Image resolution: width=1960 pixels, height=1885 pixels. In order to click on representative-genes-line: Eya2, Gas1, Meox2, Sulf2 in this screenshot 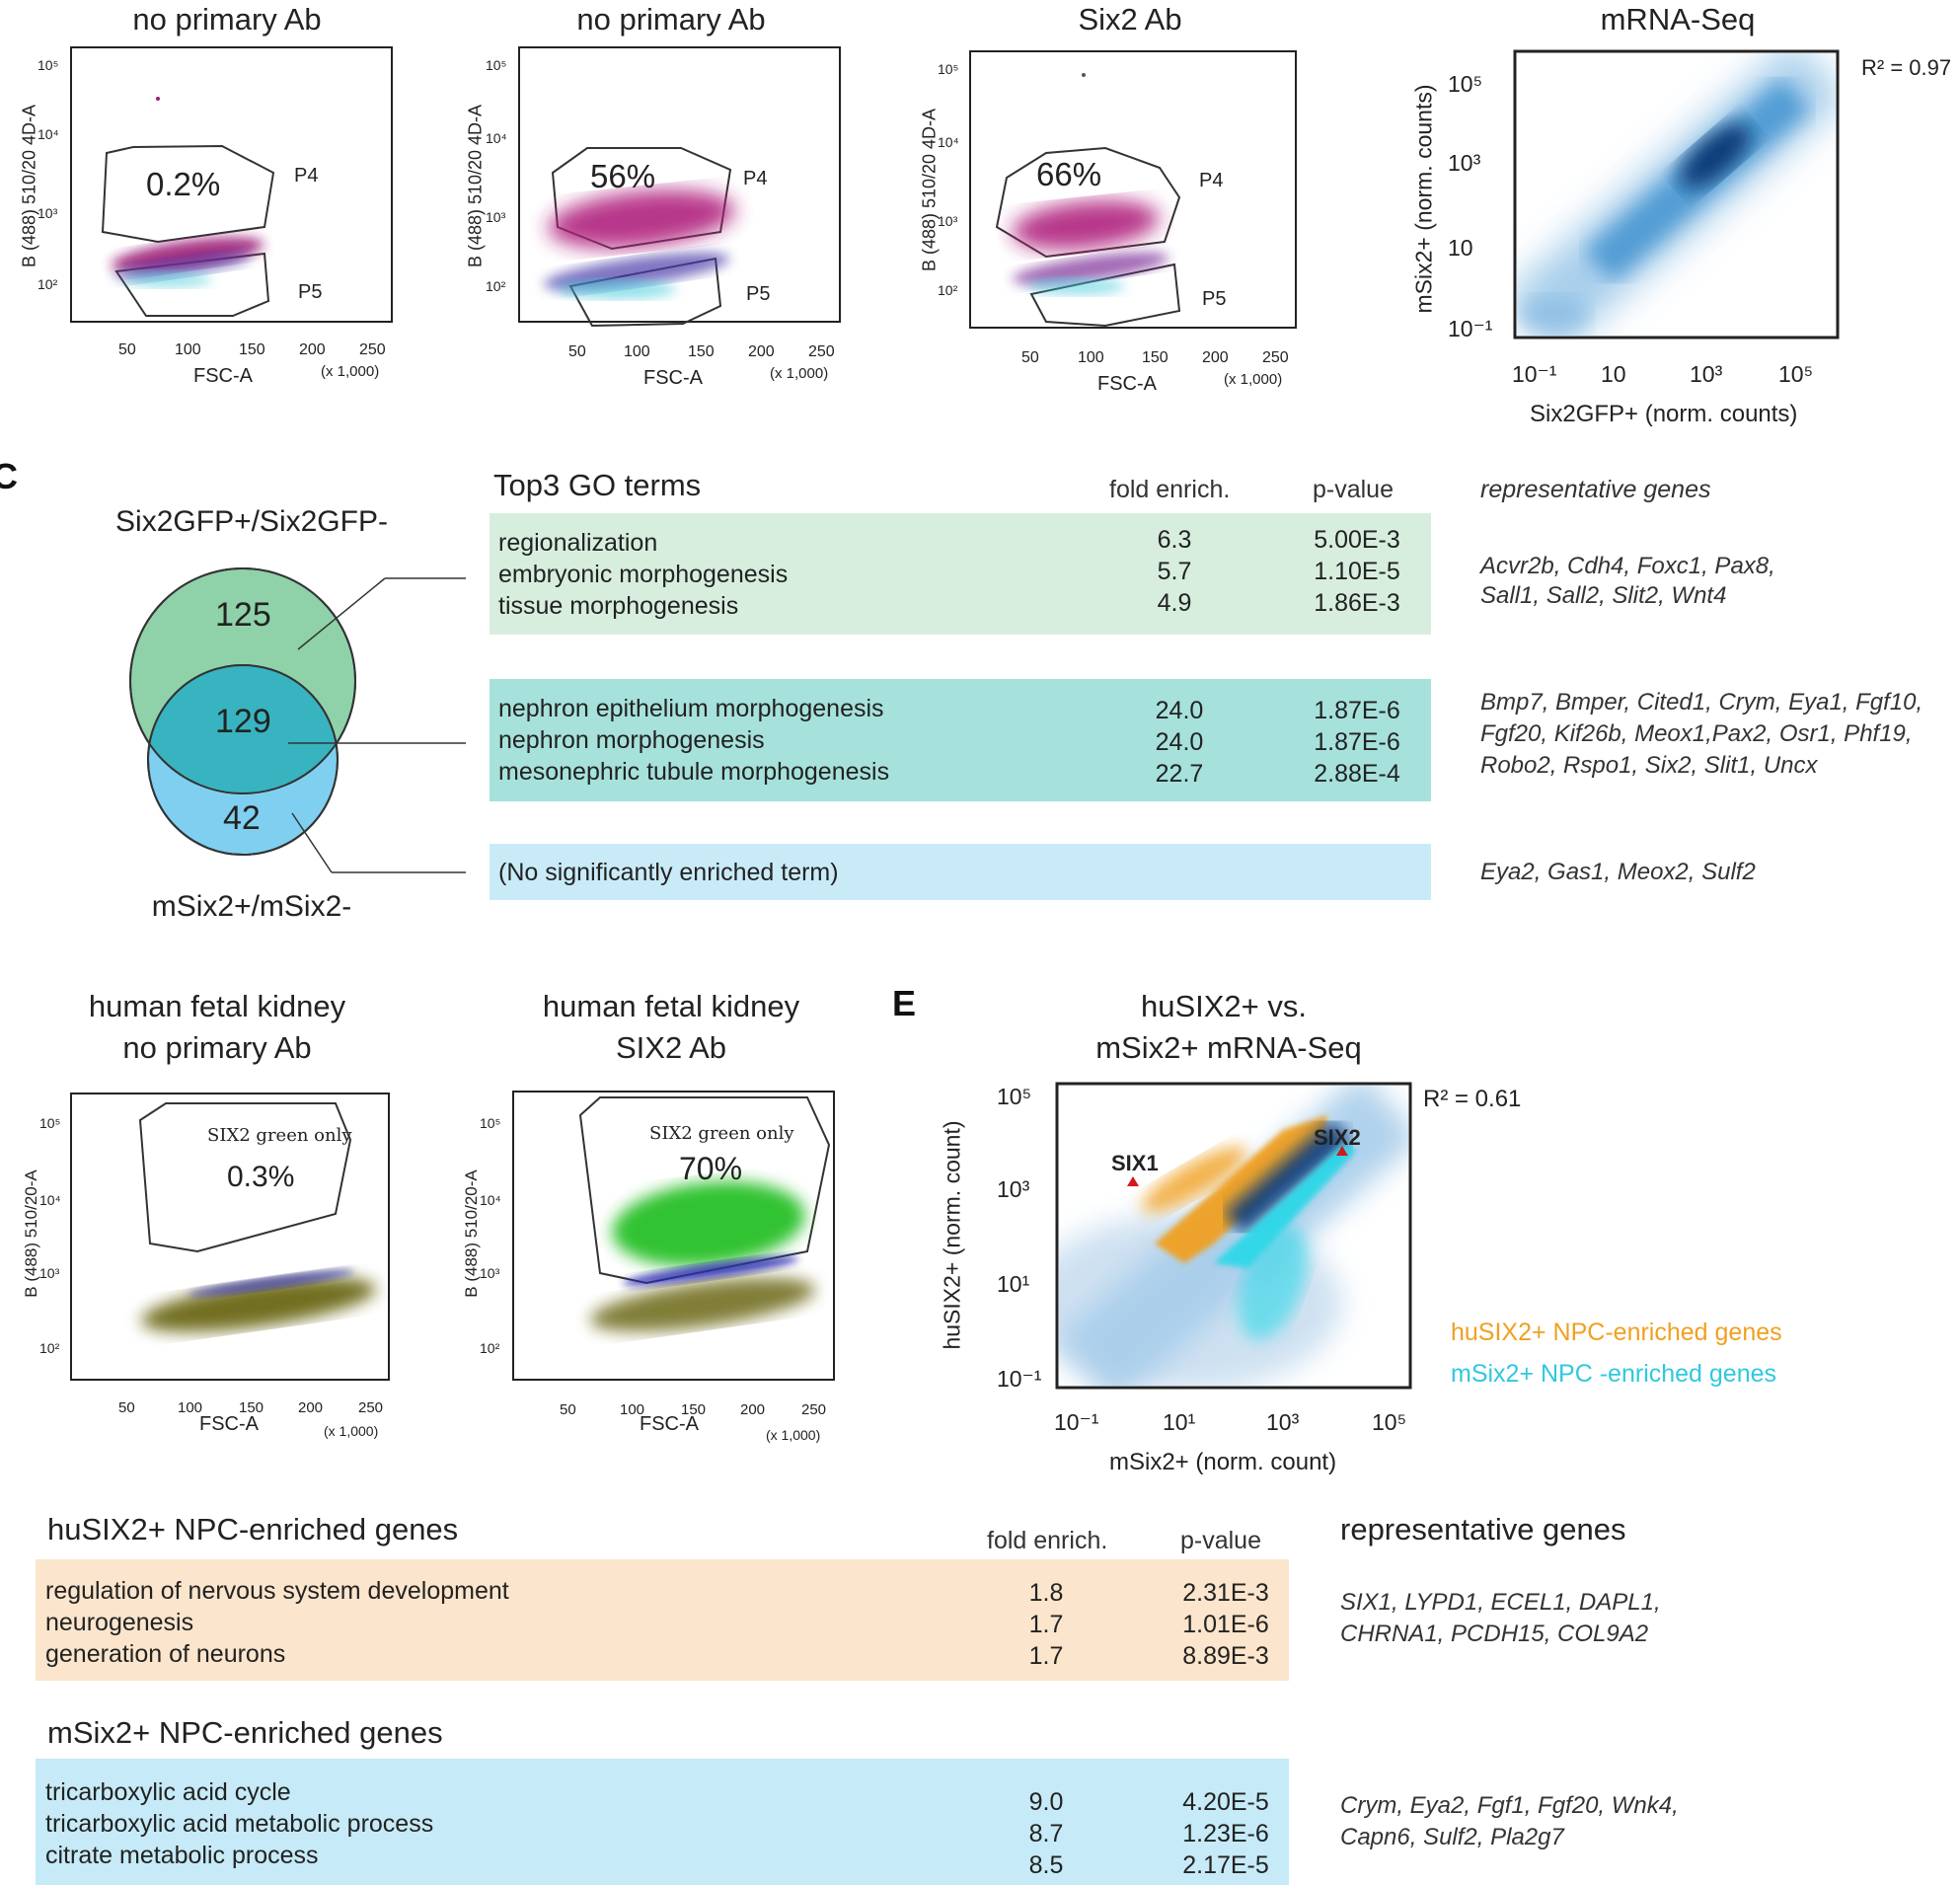, I will do `click(1618, 872)`.